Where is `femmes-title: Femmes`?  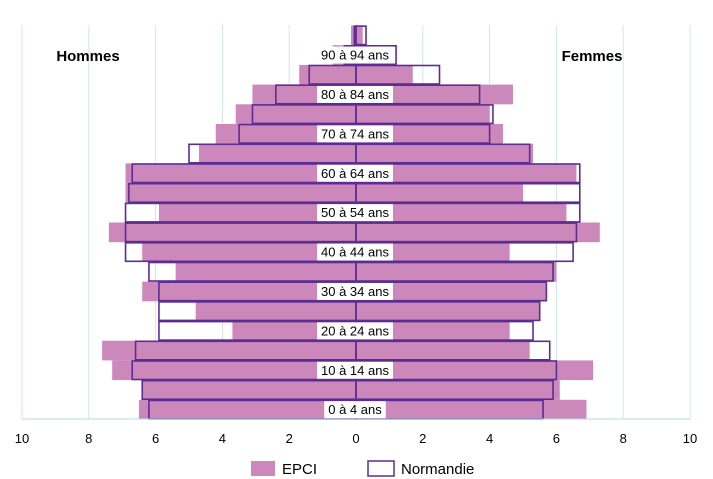
femmes-title: Femmes is located at coordinates (592, 56).